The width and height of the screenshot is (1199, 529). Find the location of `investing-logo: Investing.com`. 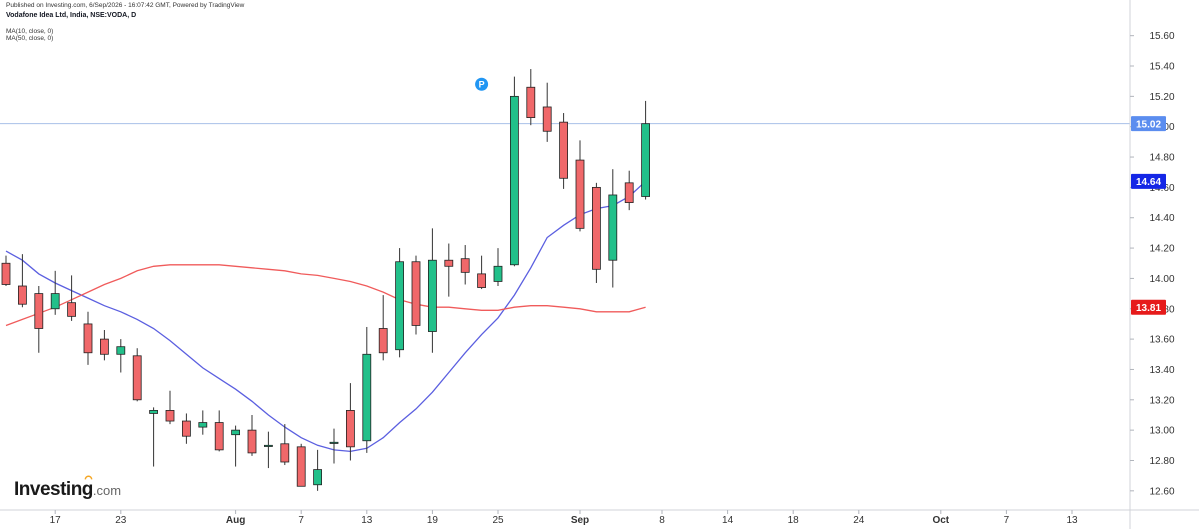

investing-logo: Investing.com is located at coordinates (68, 488).